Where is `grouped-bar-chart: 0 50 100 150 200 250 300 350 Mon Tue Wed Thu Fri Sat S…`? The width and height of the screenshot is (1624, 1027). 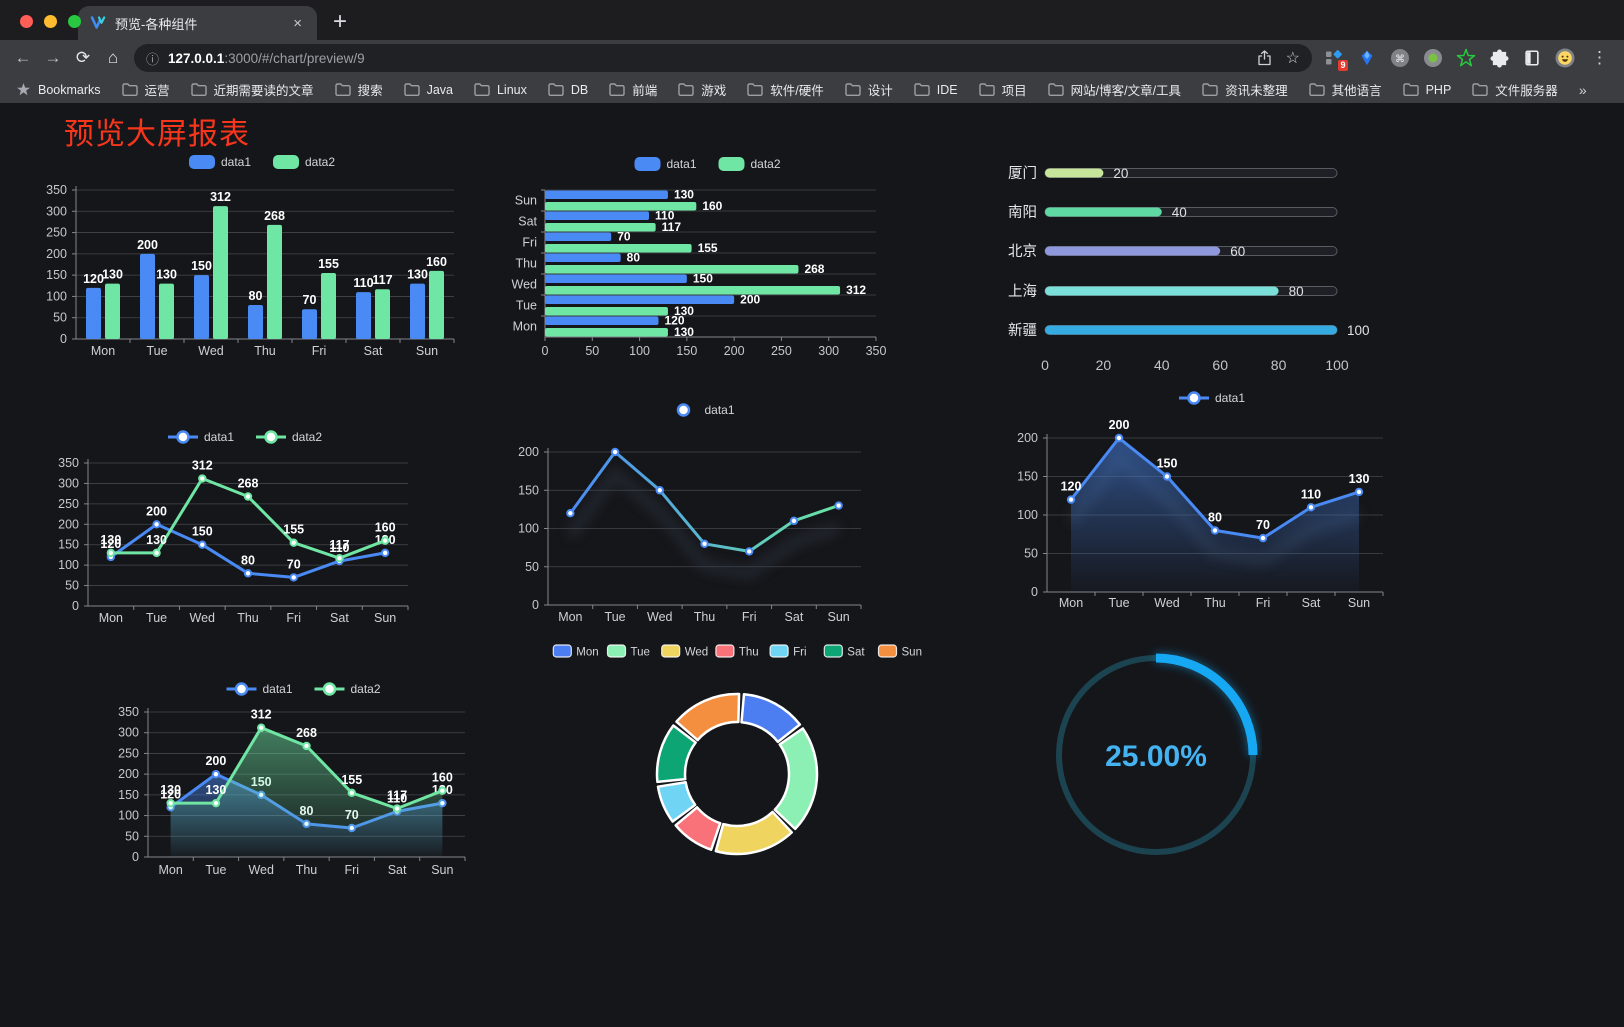
grouped-bar-chart: 0 50 100 150 200 250 300 350 Mon Tue Wed Thu Fri Sat S… is located at coordinates (250, 255).